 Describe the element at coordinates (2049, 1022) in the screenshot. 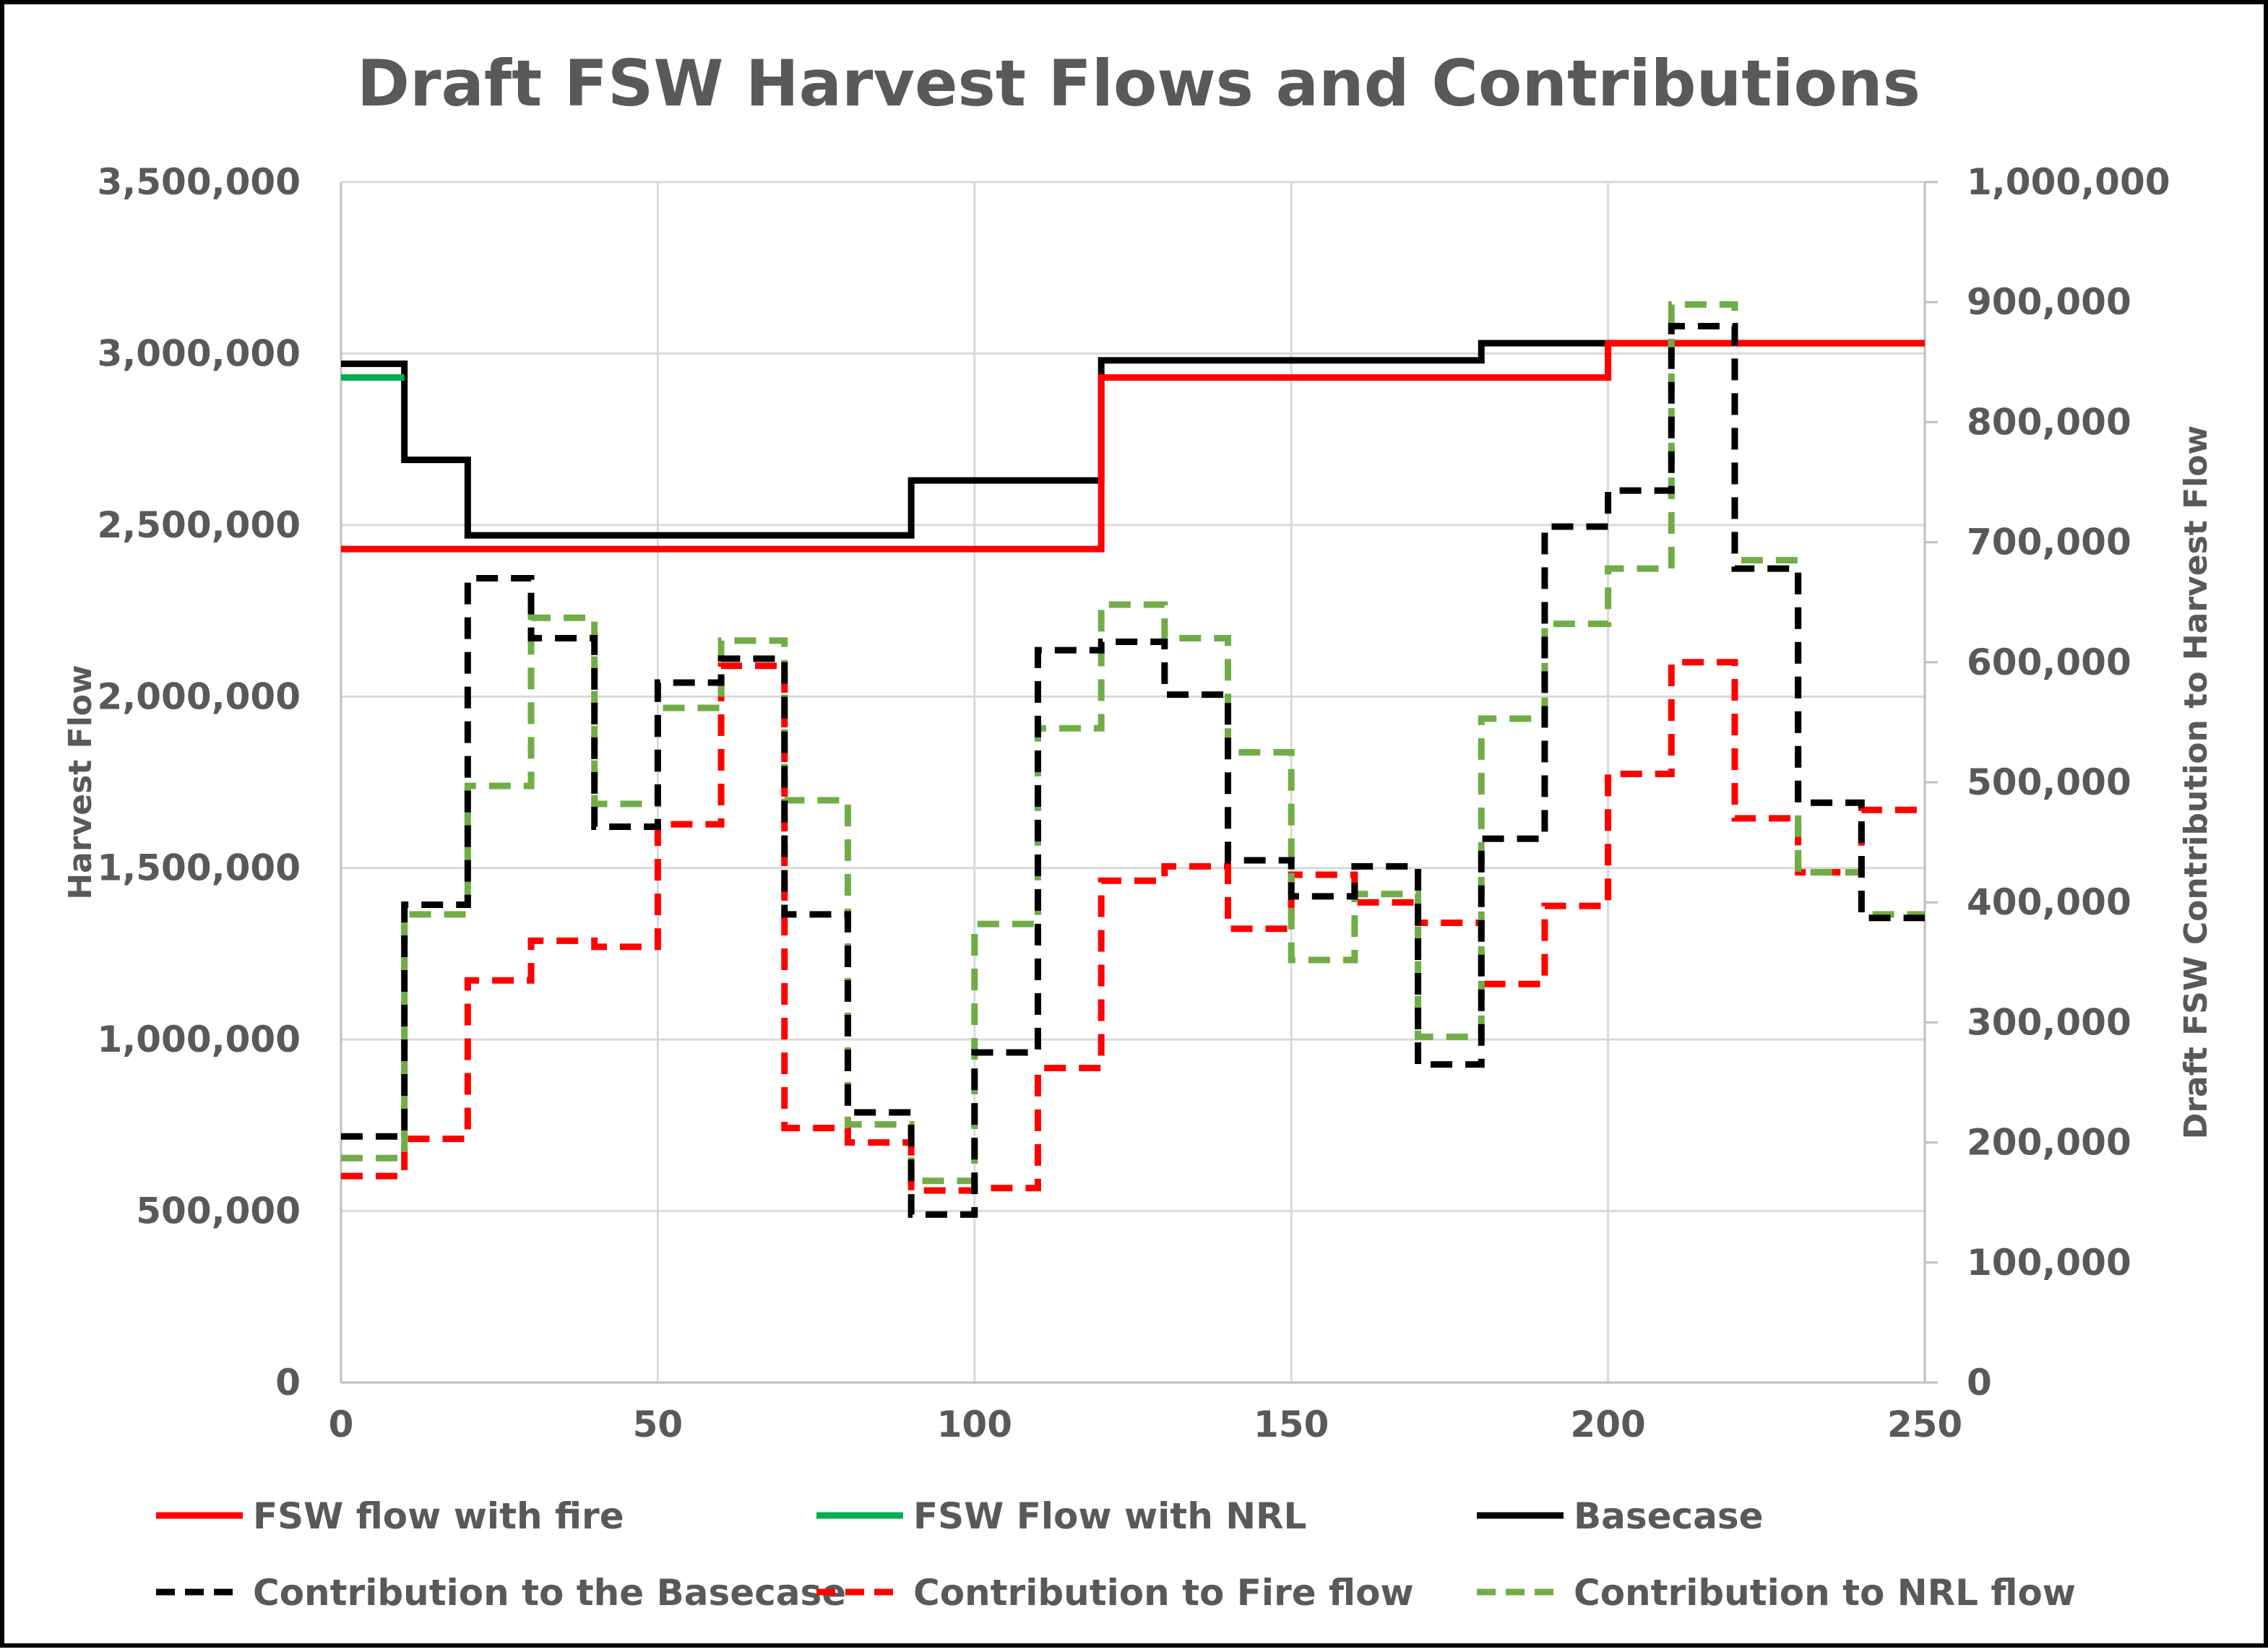

I see `y2-tick-label-3: 300,000` at that location.